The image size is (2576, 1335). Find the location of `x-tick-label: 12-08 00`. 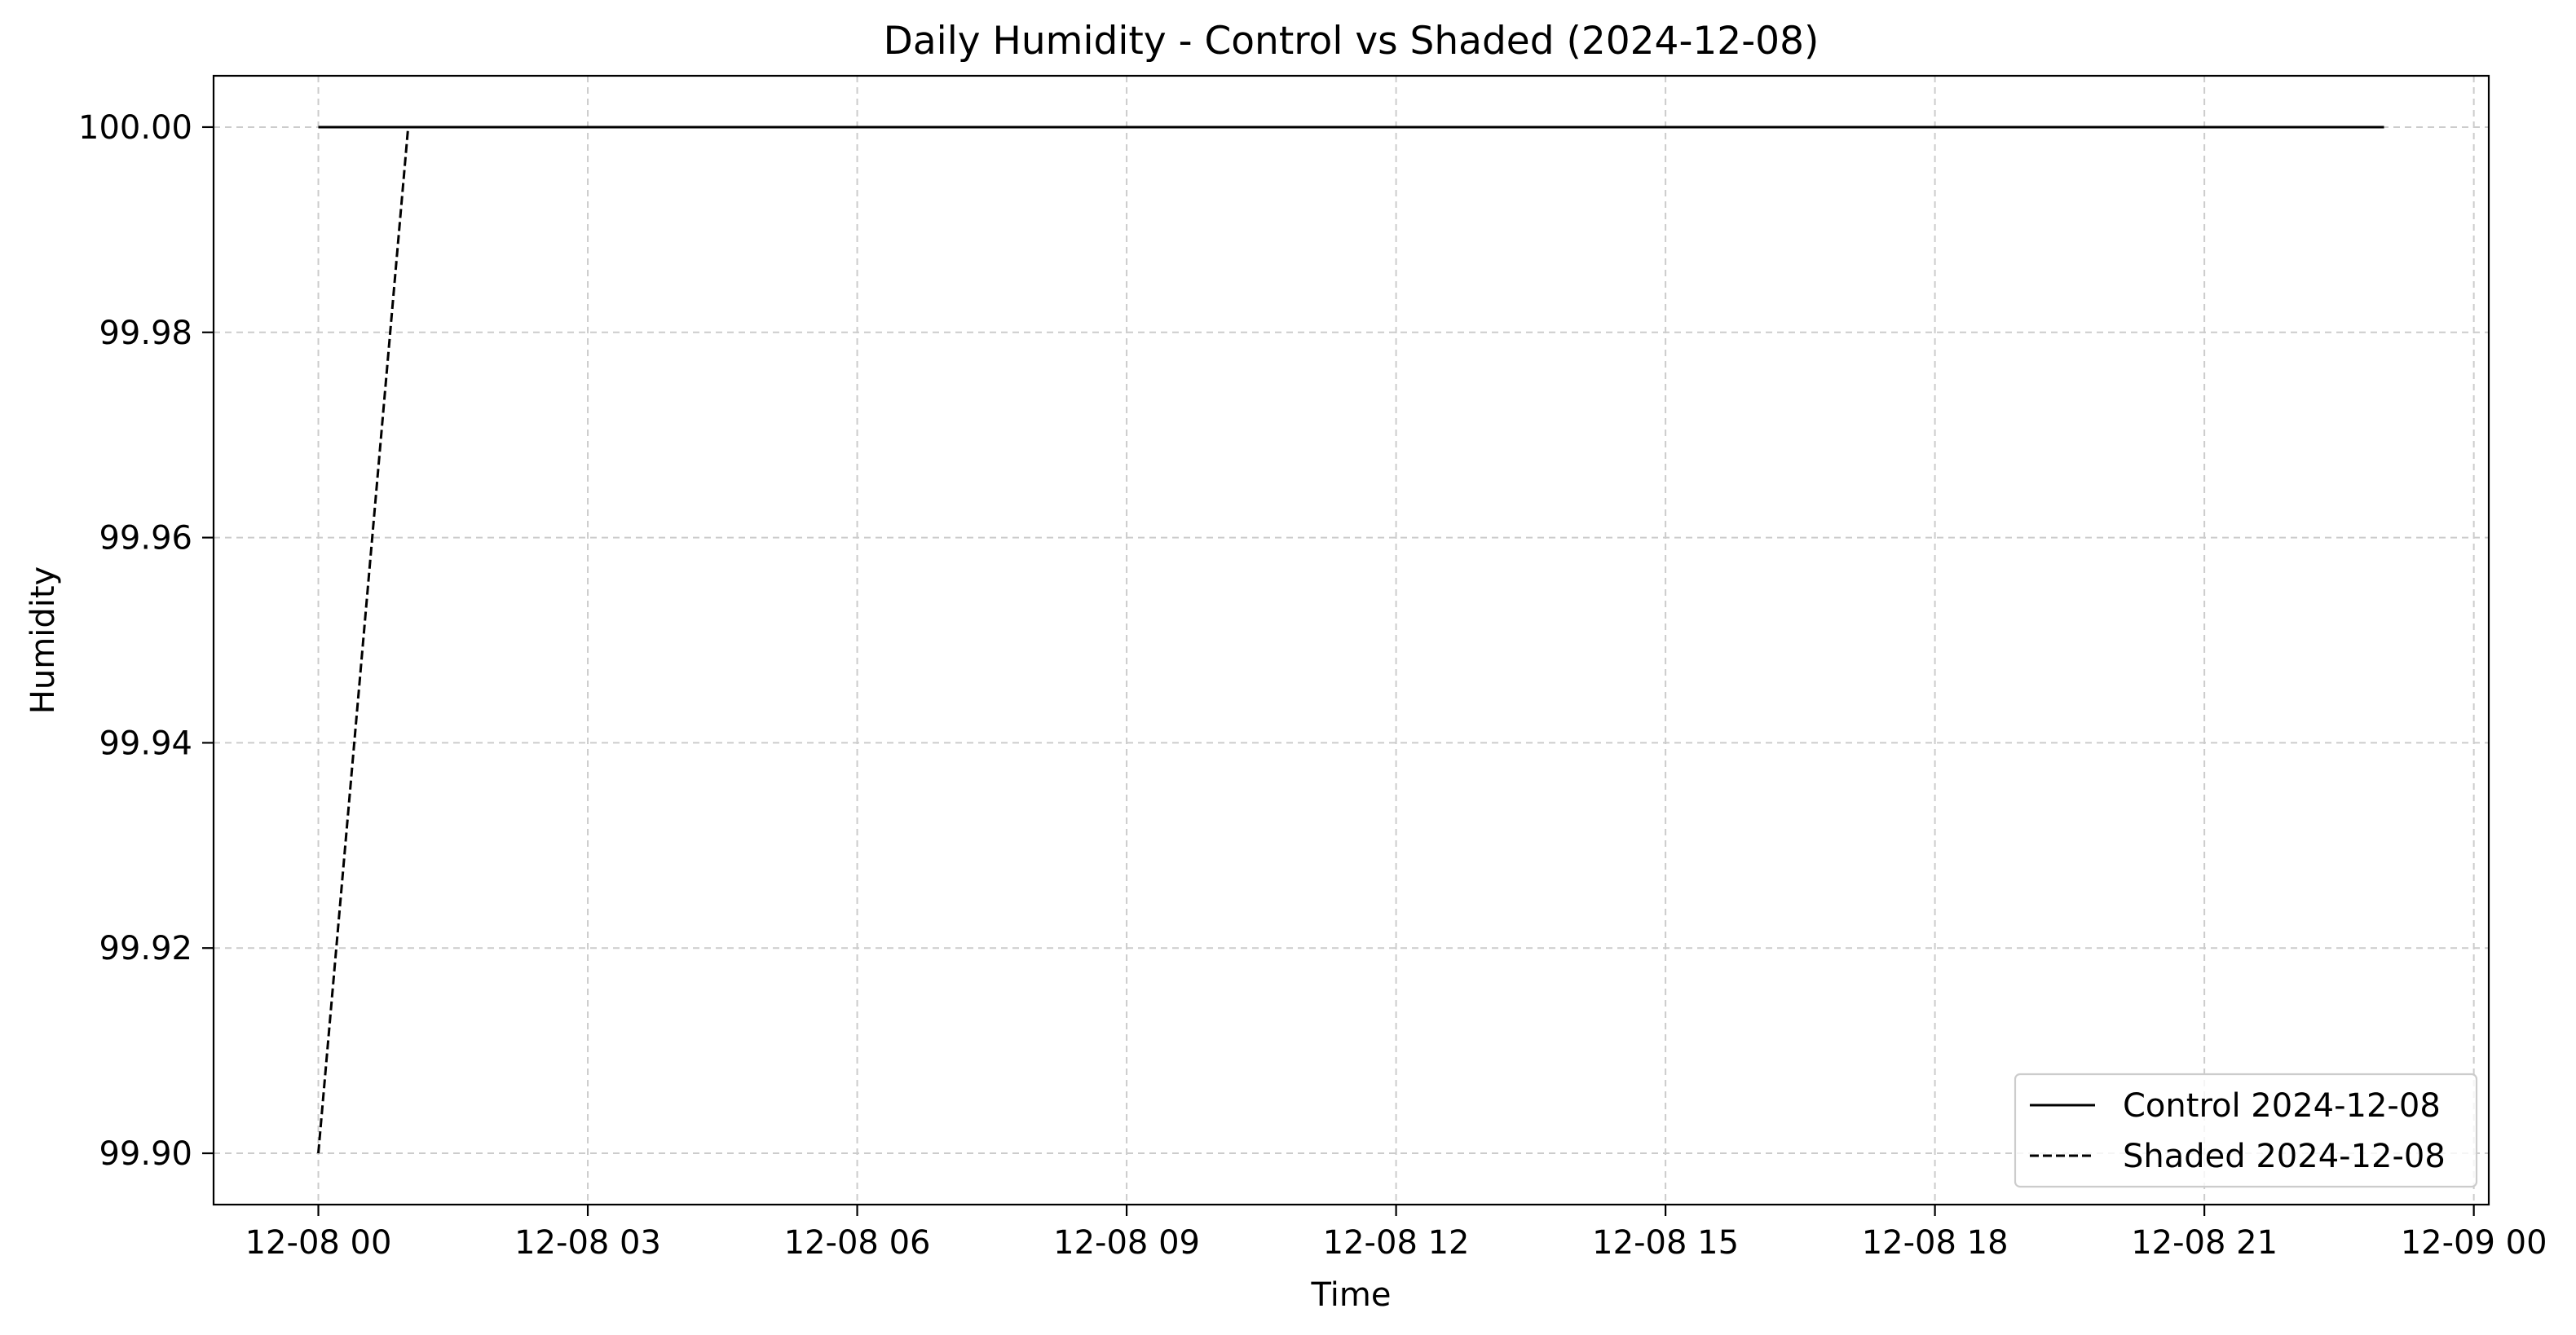

x-tick-label: 12-08 00 is located at coordinates (318, 1243).